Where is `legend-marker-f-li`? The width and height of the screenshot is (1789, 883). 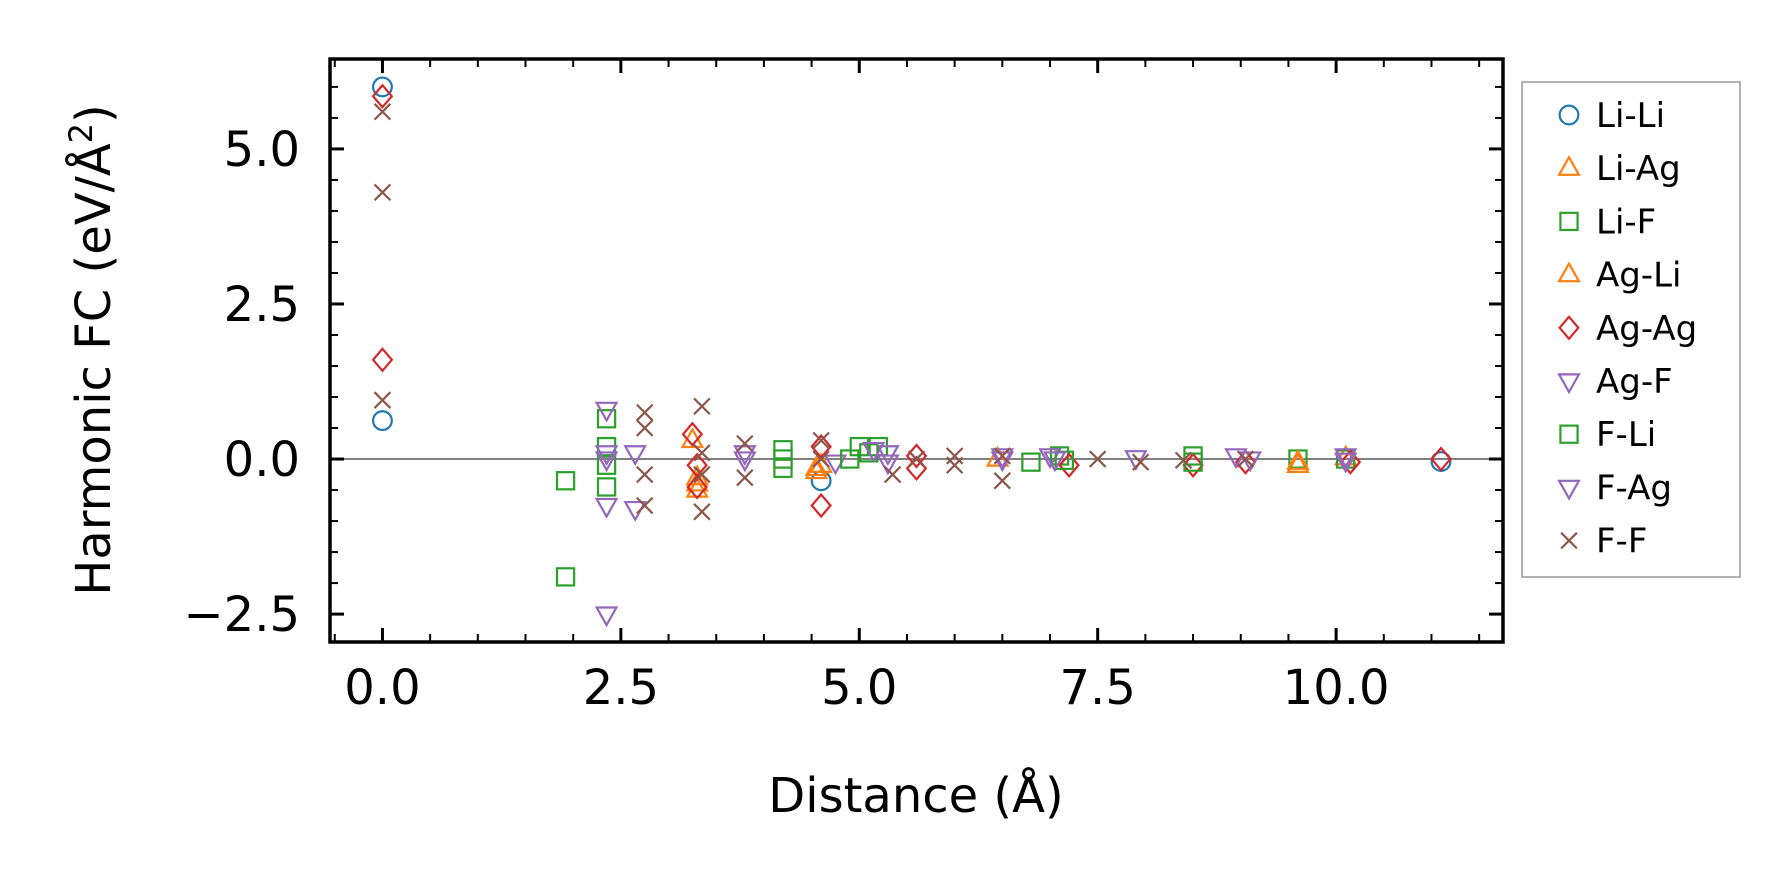
legend-marker-f-li is located at coordinates (1569, 434).